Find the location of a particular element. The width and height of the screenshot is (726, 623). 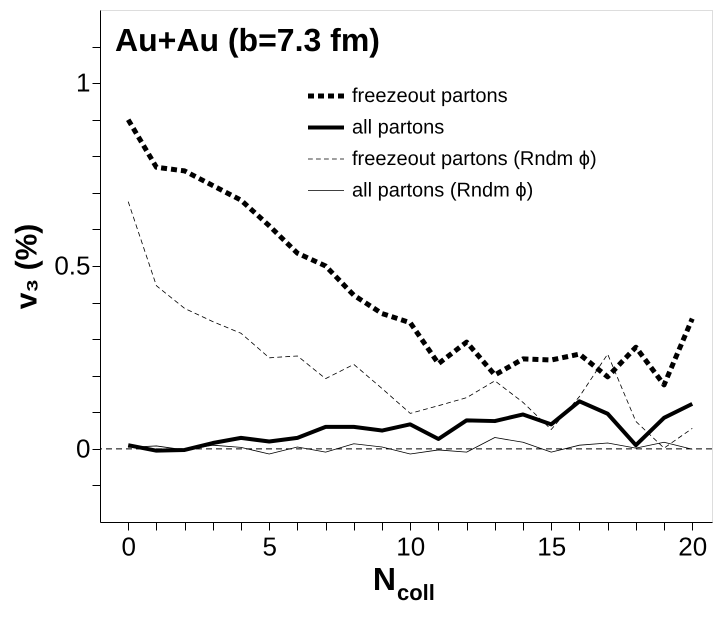

y-tick-label: 0.5 is located at coordinates (72, 265).